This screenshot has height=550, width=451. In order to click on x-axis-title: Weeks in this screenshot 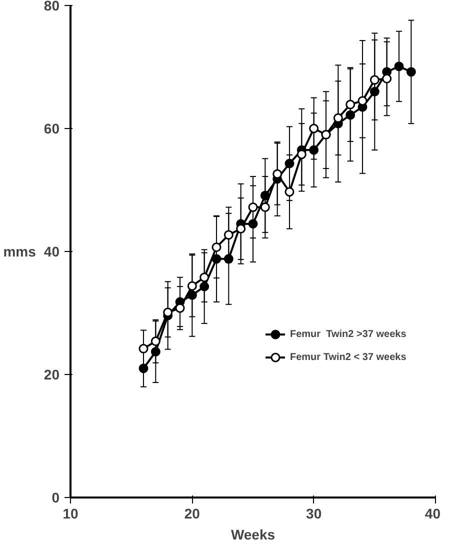, I will do `click(253, 534)`.